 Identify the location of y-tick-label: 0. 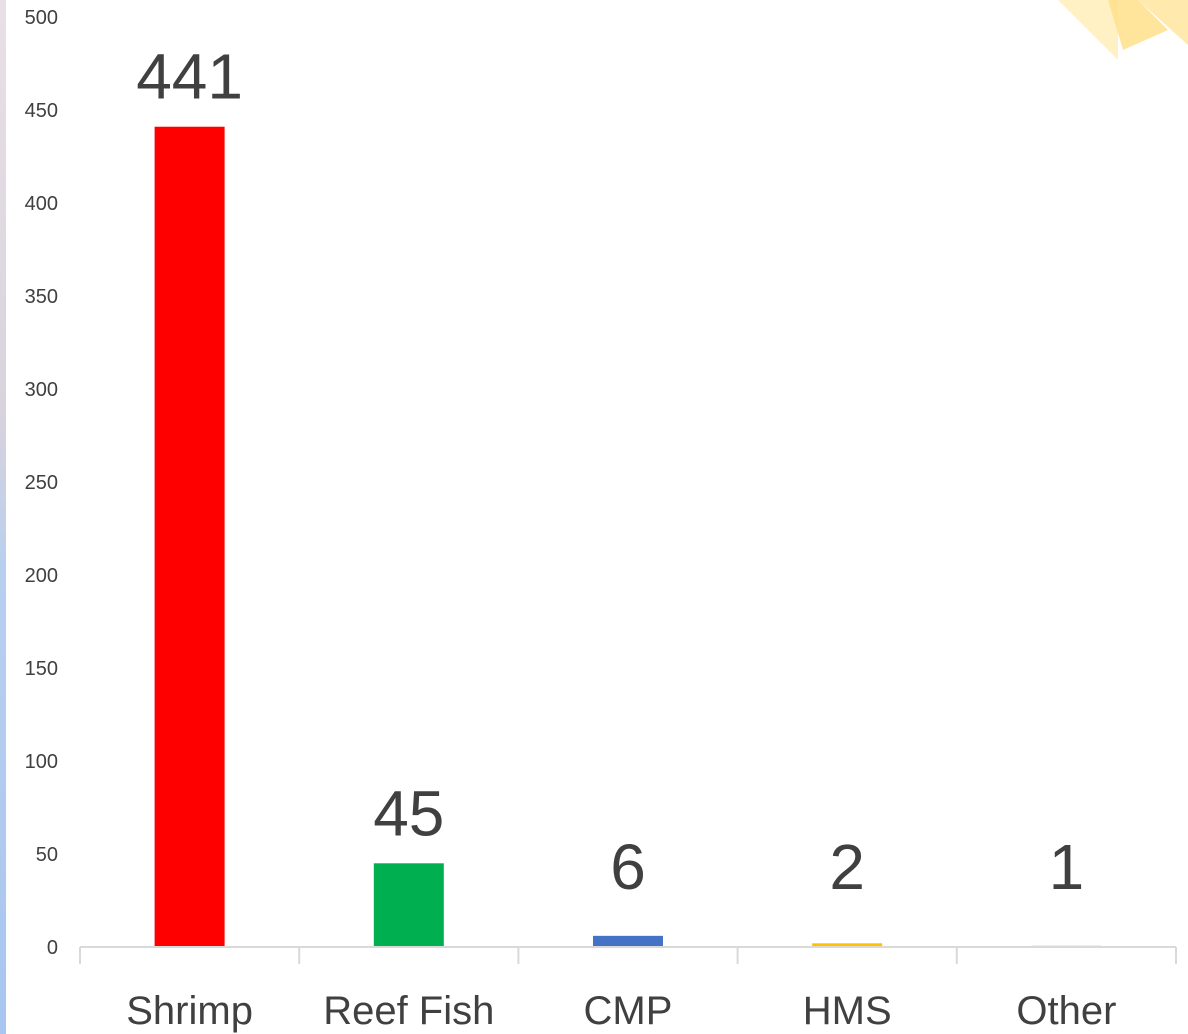
(52, 948).